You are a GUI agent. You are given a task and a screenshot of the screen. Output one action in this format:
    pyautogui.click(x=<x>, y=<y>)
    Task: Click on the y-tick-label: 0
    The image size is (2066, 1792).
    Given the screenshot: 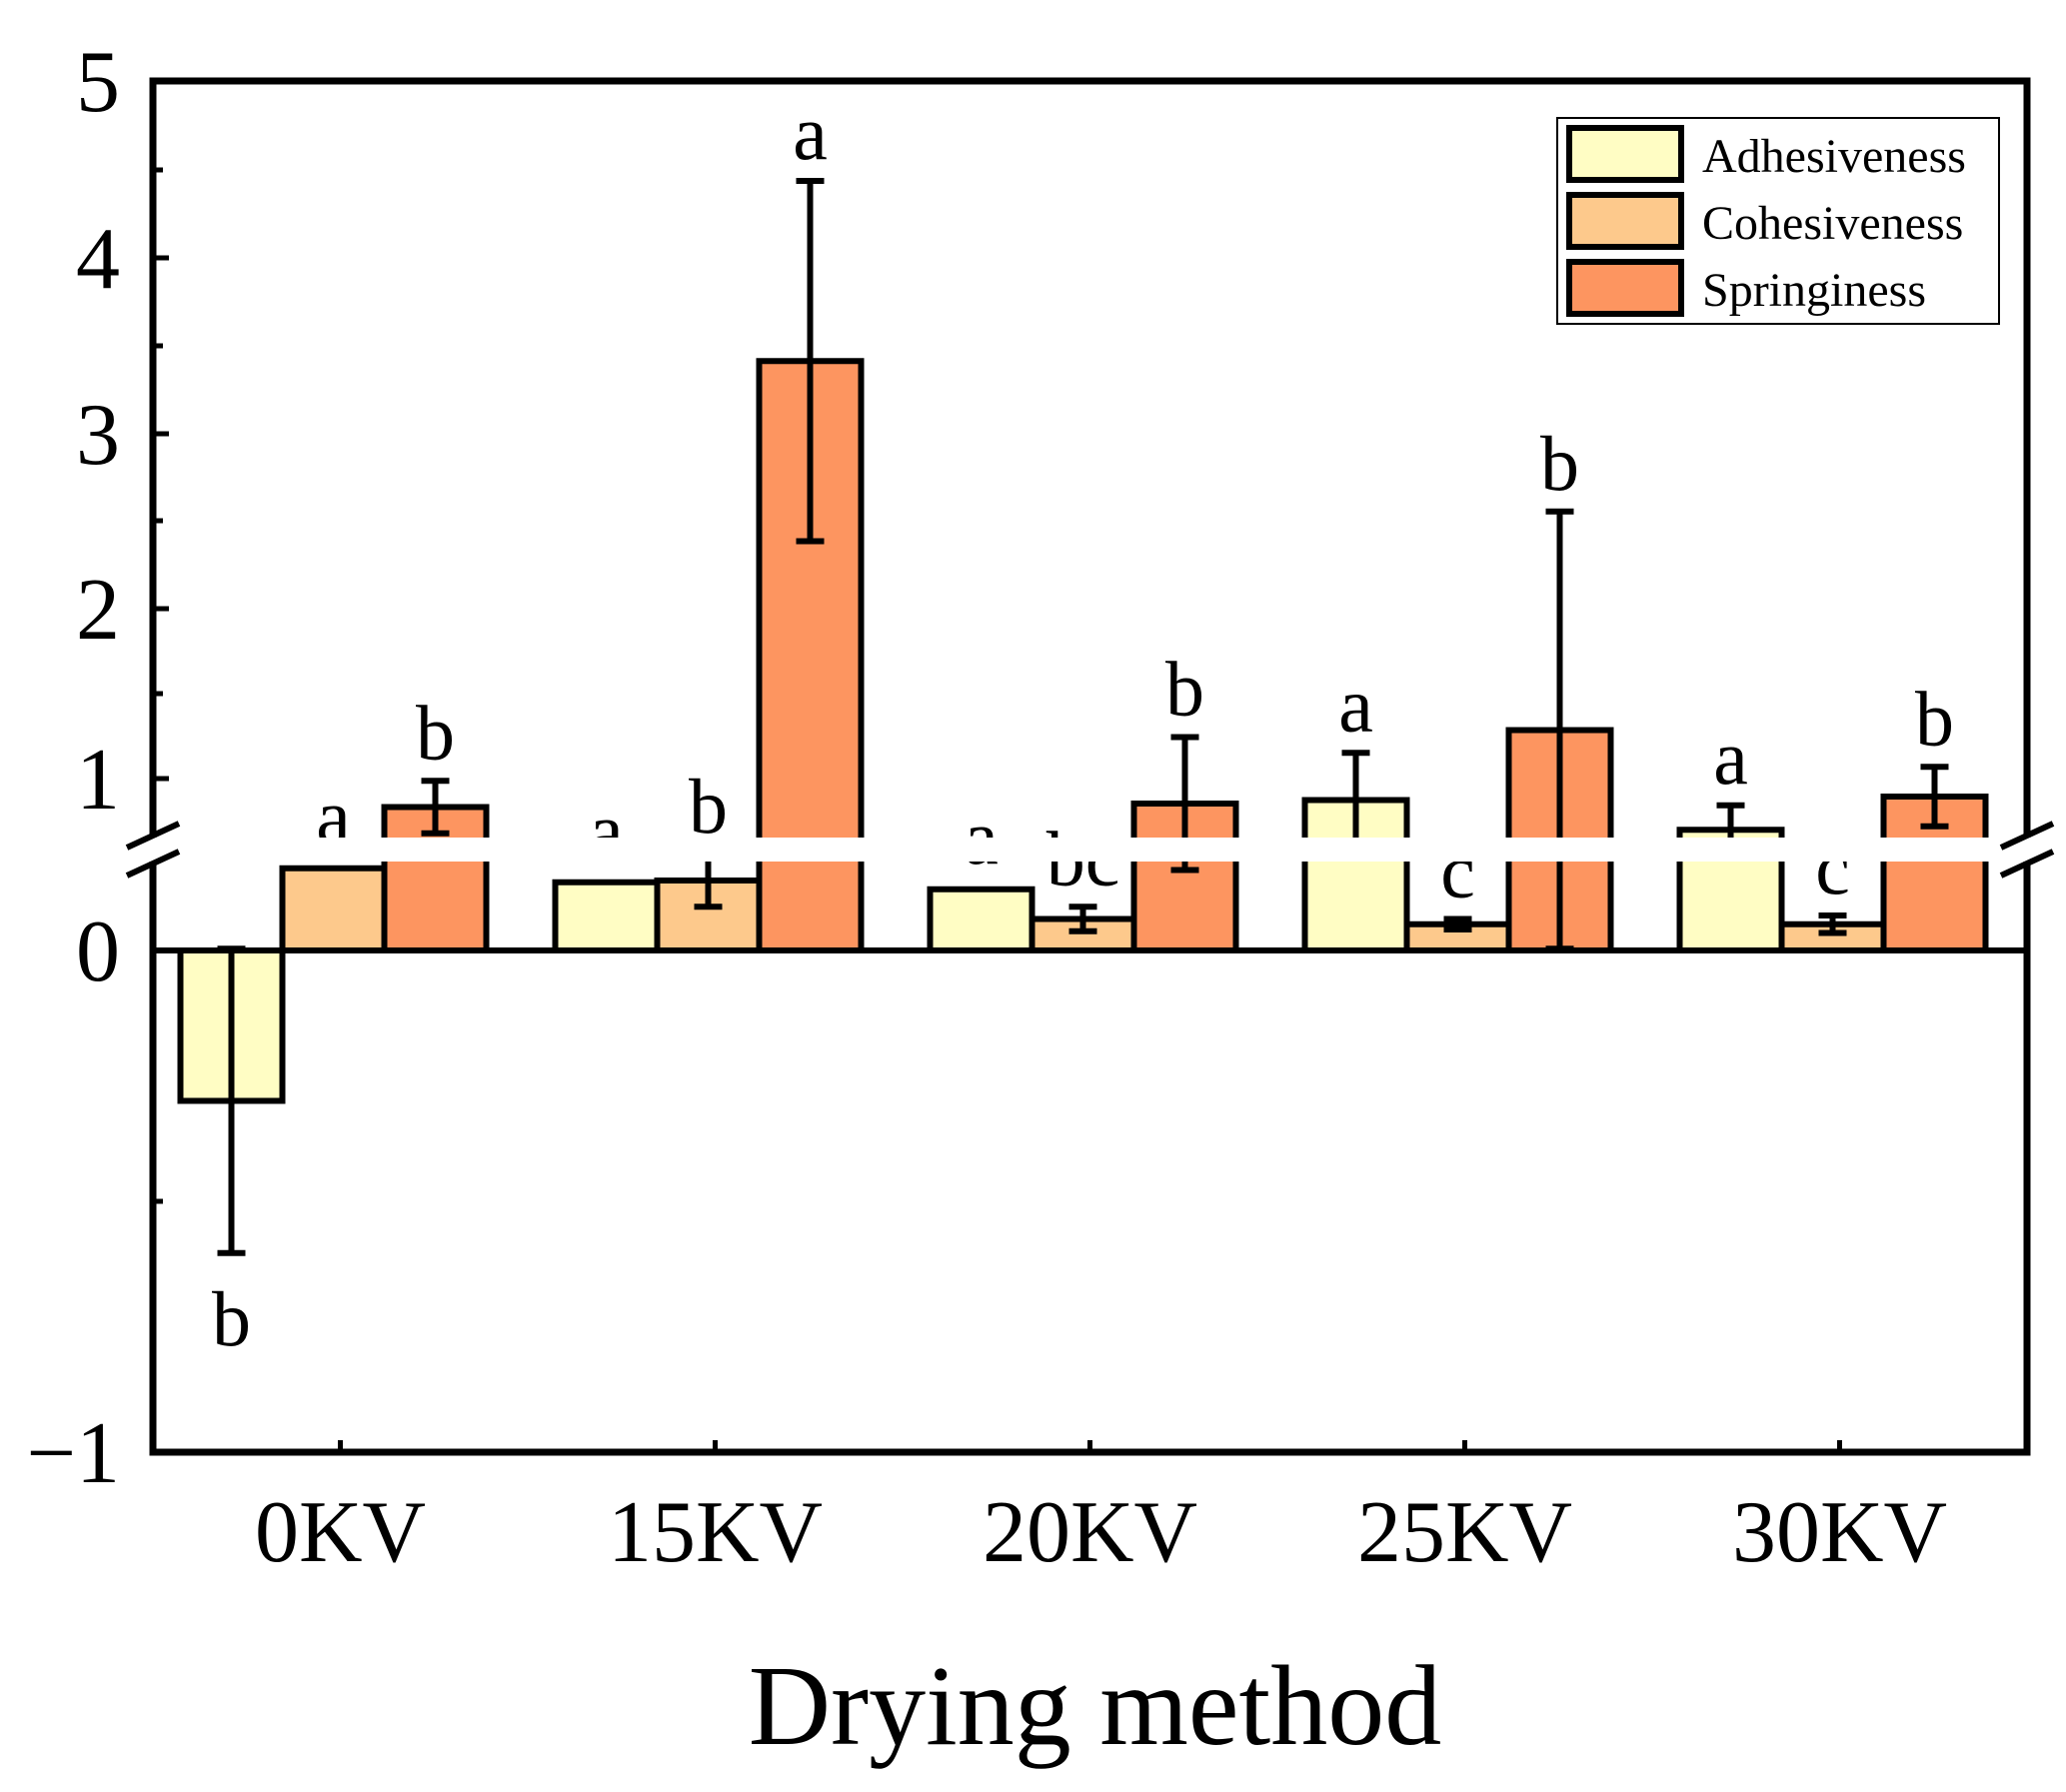 What is the action you would take?
    pyautogui.click(x=98, y=952)
    